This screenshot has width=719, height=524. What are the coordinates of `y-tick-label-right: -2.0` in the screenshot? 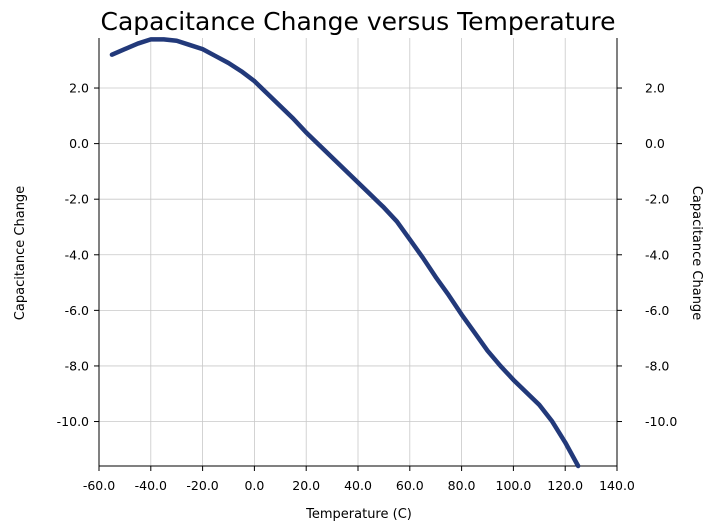 It's located at (657, 199).